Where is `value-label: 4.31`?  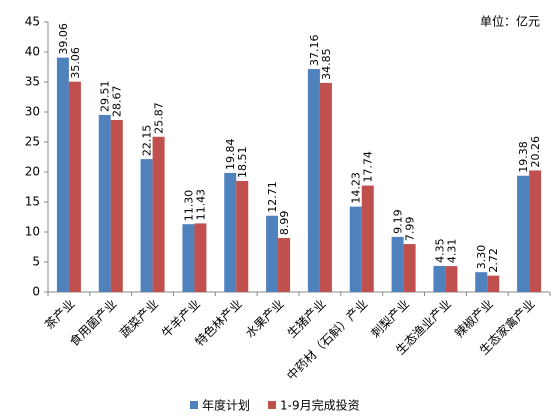 value-label: 4.31 is located at coordinates (451, 251).